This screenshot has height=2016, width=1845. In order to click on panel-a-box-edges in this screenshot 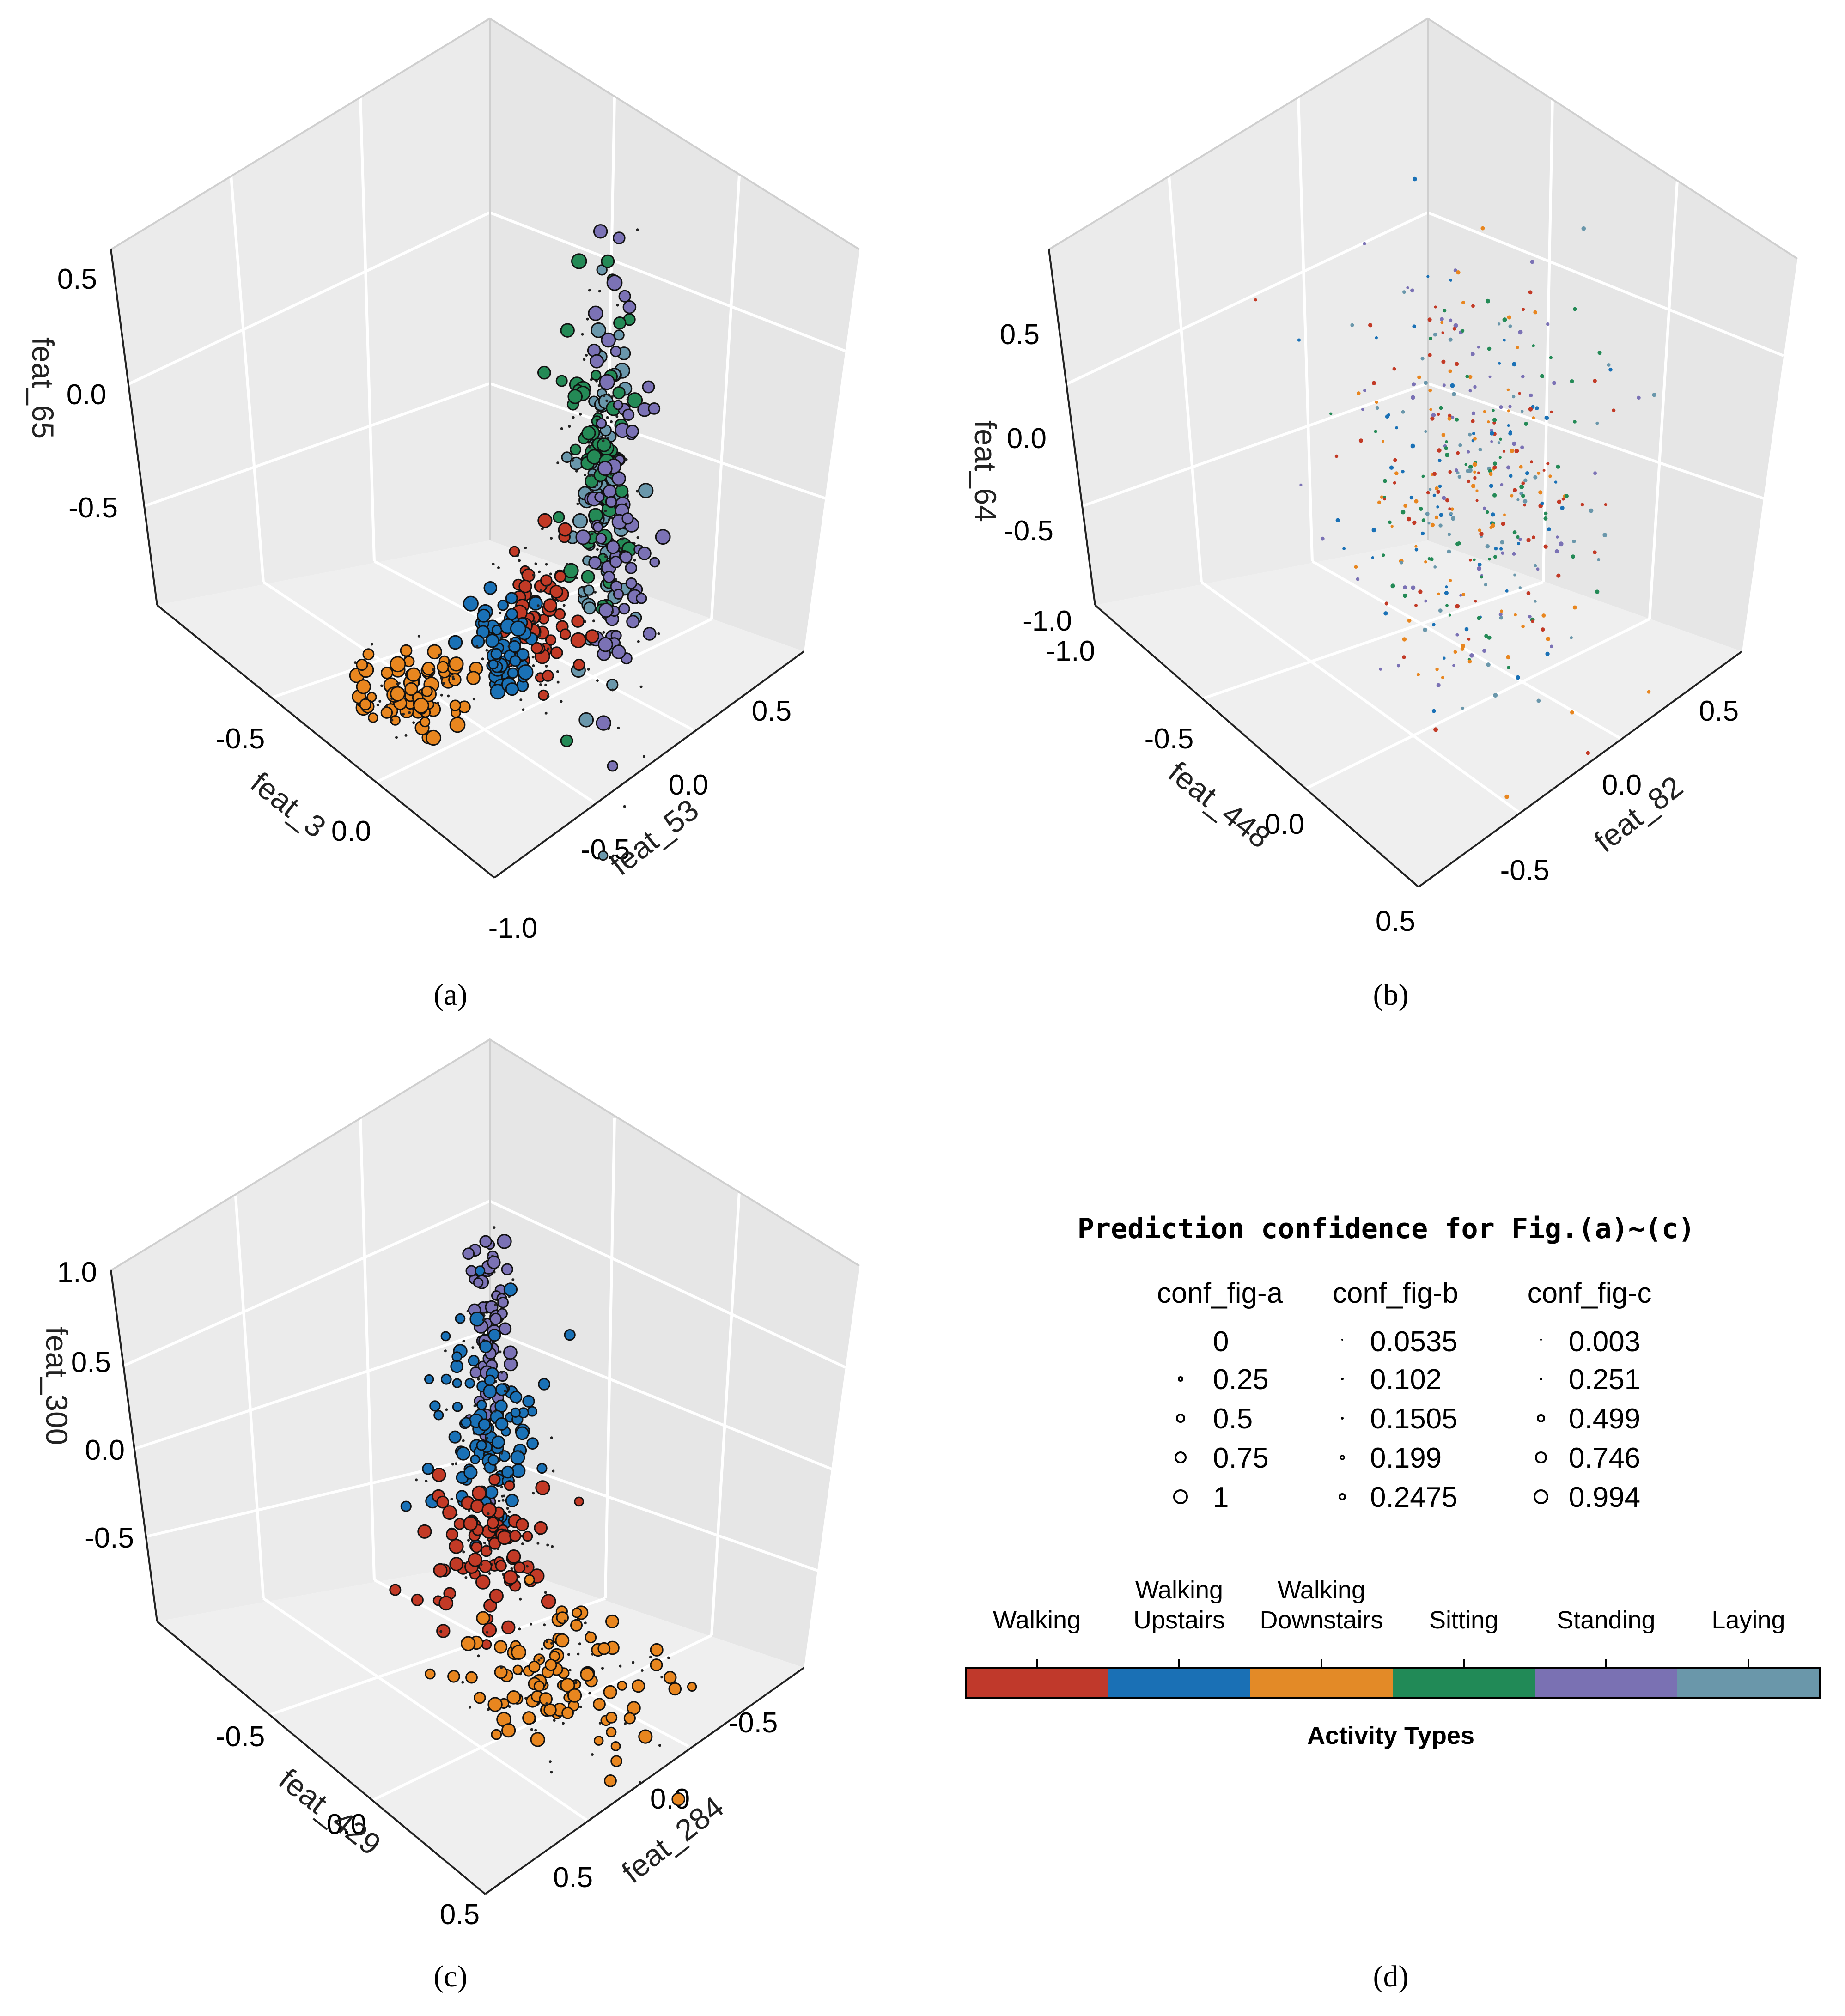, I will do `click(485, 278)`.